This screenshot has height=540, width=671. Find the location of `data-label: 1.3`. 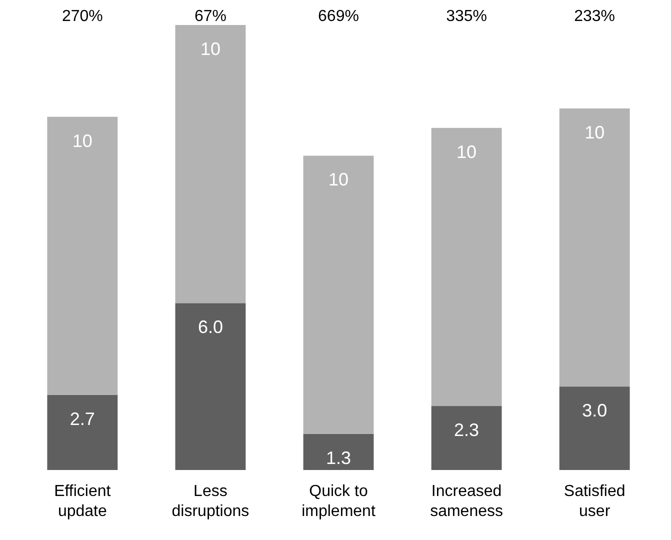

data-label: 1.3 is located at coordinates (339, 458).